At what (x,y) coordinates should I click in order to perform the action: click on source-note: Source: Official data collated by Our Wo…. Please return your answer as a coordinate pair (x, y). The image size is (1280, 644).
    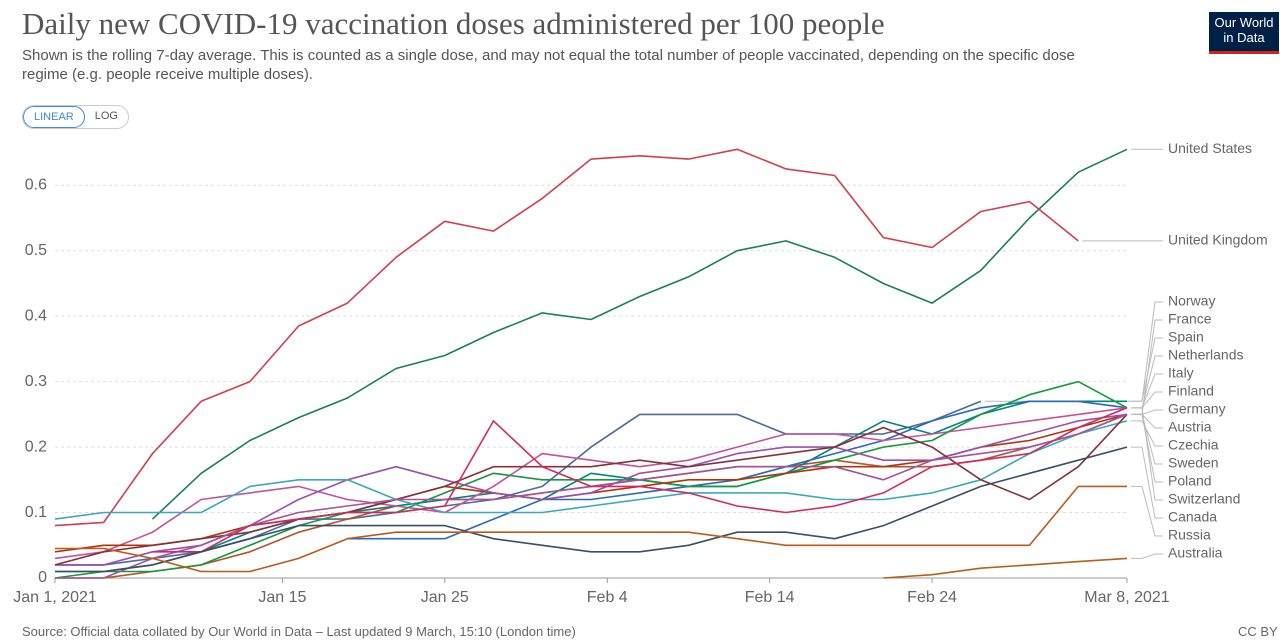
    Looking at the image, I should click on (299, 631).